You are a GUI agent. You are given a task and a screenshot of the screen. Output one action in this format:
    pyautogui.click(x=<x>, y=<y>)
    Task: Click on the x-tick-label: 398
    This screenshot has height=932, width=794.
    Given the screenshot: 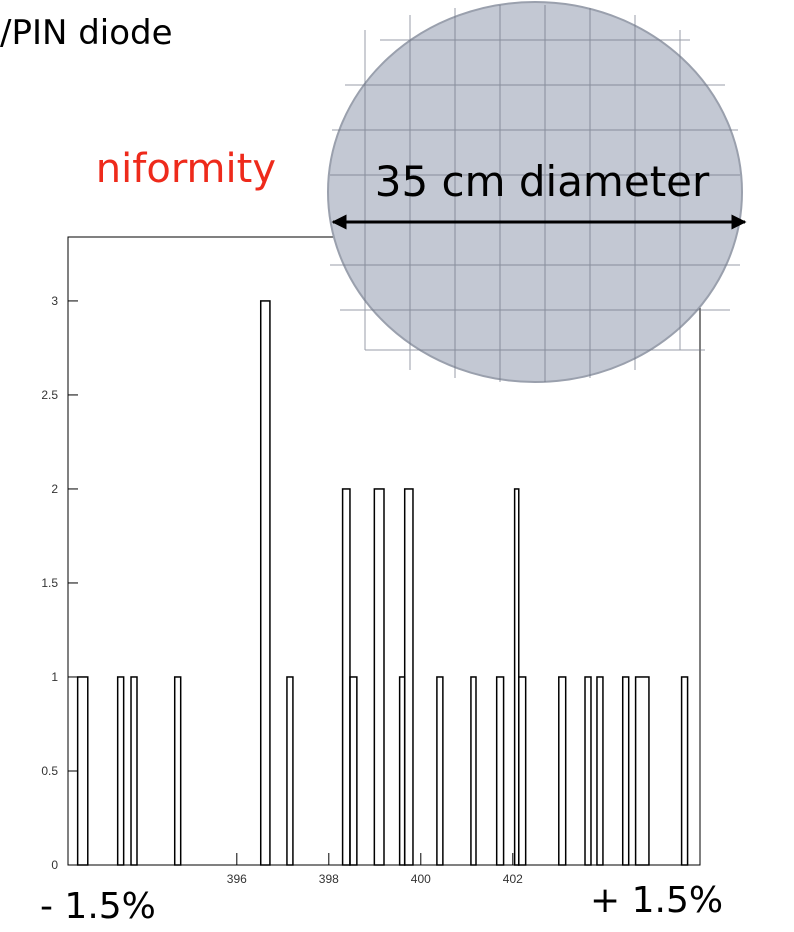 What is the action you would take?
    pyautogui.click(x=329, y=879)
    